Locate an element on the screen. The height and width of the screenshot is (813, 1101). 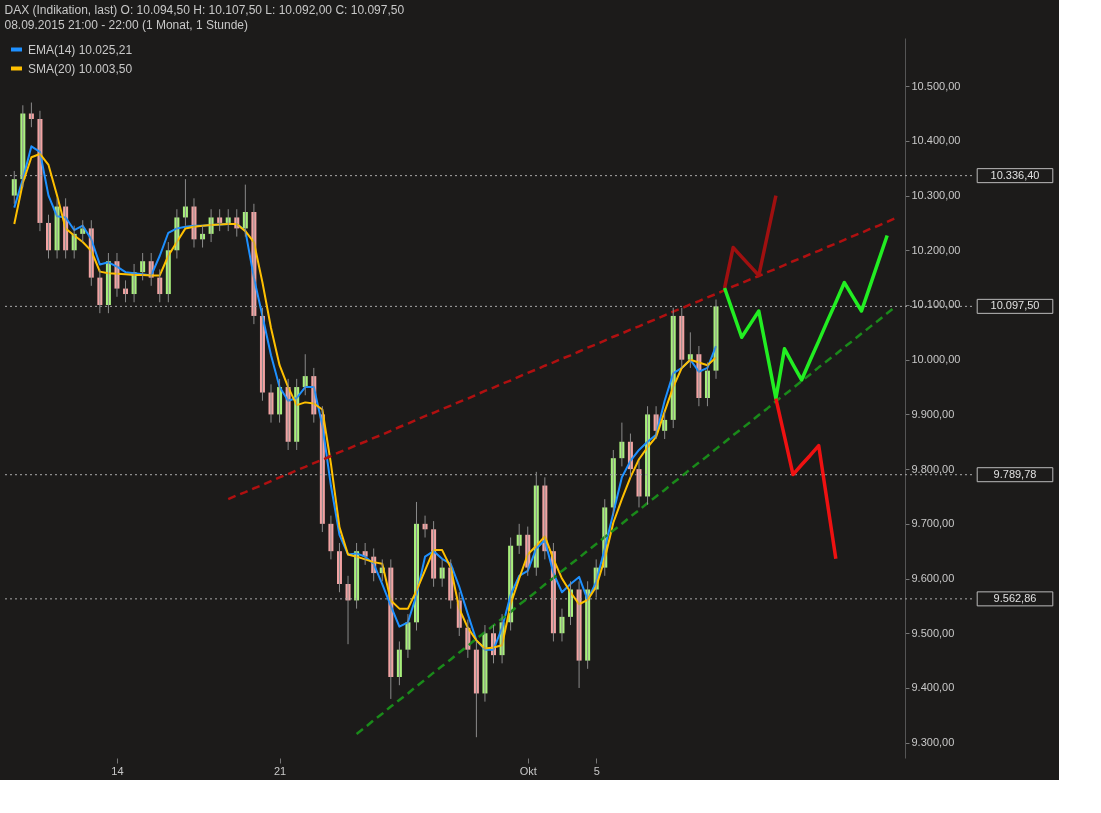
y-tick-label: 9.300,00 is located at coordinates (933, 742).